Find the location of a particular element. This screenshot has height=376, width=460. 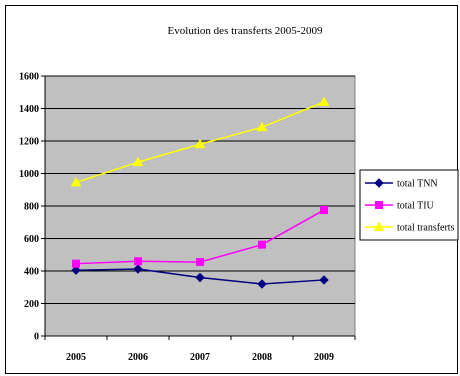

y-tick-label: 800 is located at coordinates (31, 207).